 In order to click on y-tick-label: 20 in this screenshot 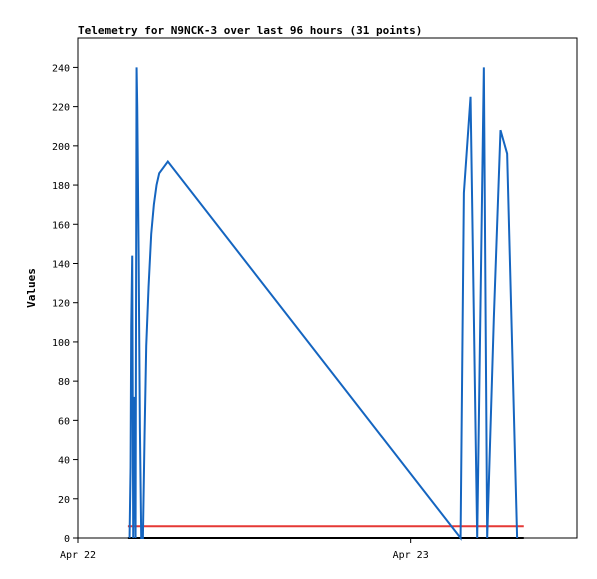, I will do `click(64, 500)`.